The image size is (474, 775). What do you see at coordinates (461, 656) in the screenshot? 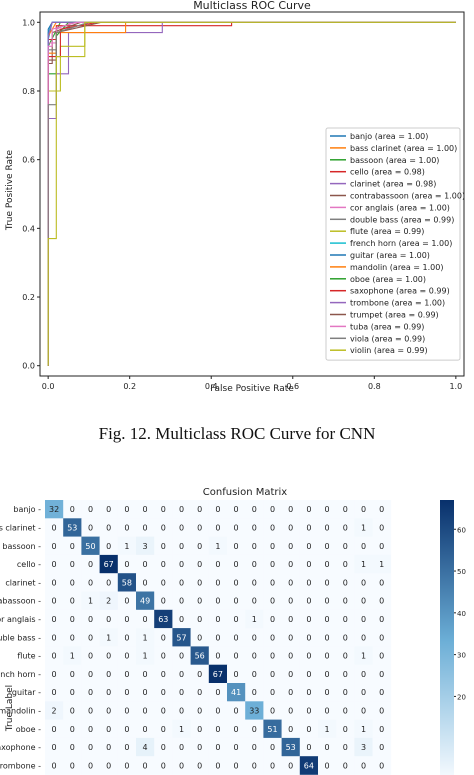
I see `cm-colorbar-label: 30` at bounding box center [461, 656].